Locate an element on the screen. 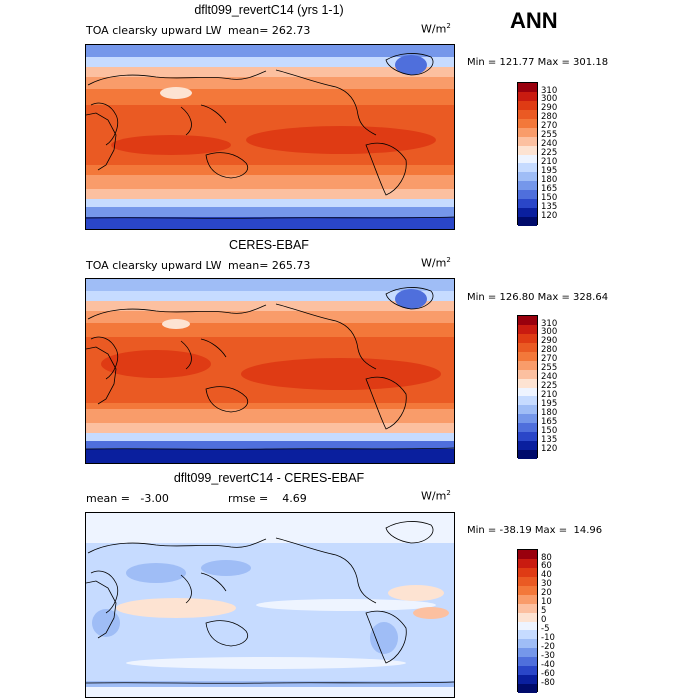 This screenshot has width=700, height=700. colorbar-tick: 0 is located at coordinates (544, 620).